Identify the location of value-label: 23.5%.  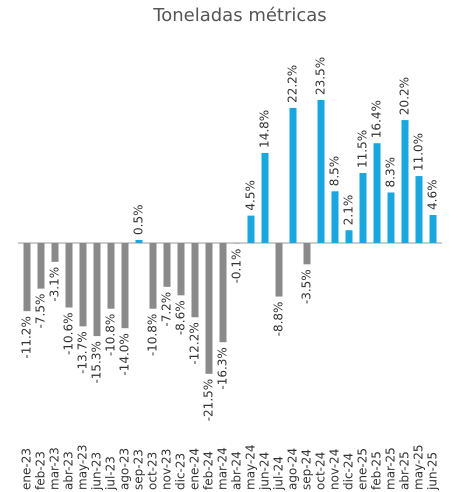
(321, 76).